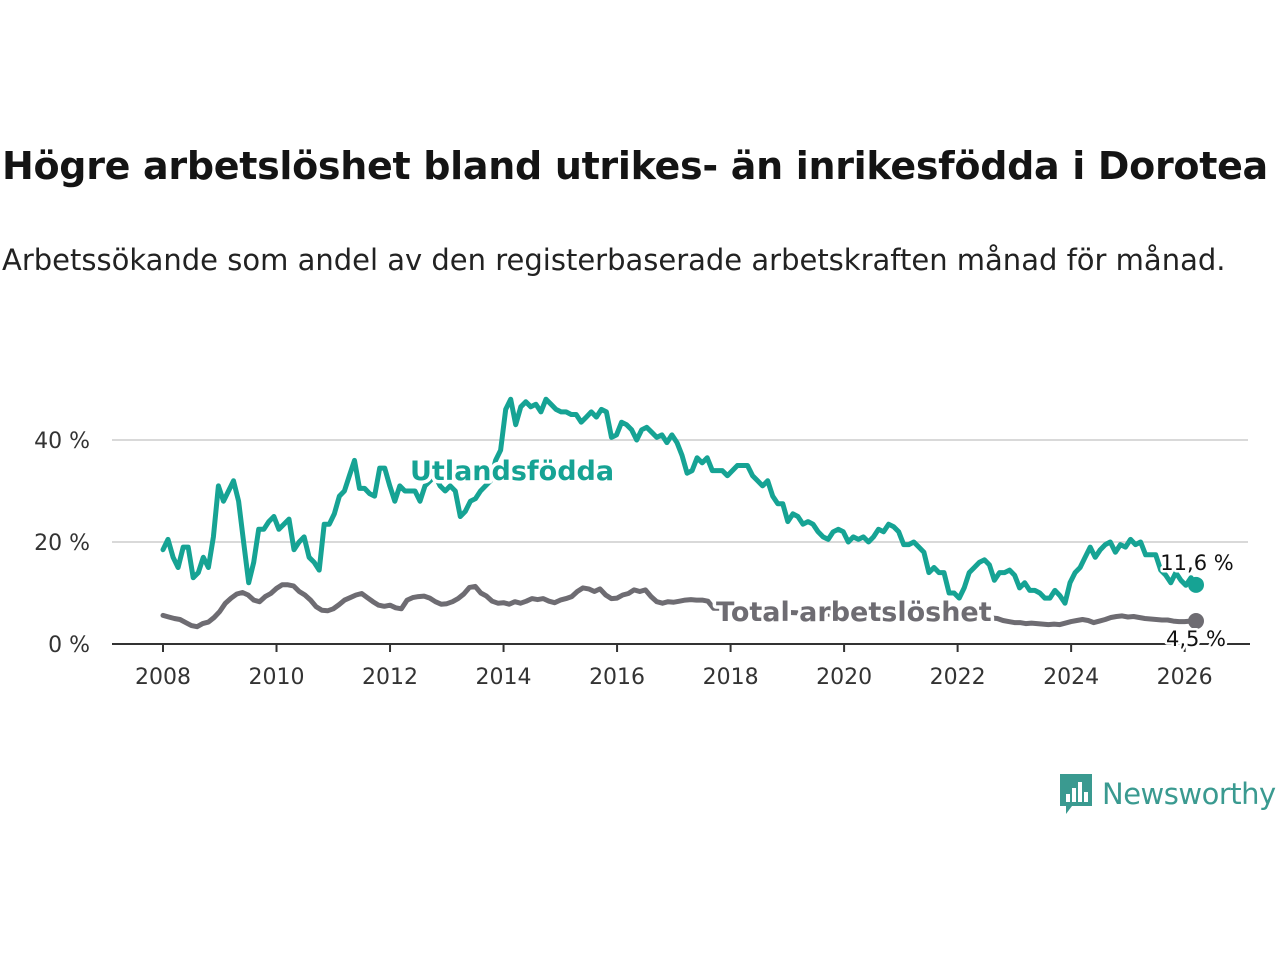  Describe the element at coordinates (1185, 677) in the screenshot. I see `x-tick-label: 2026` at that location.